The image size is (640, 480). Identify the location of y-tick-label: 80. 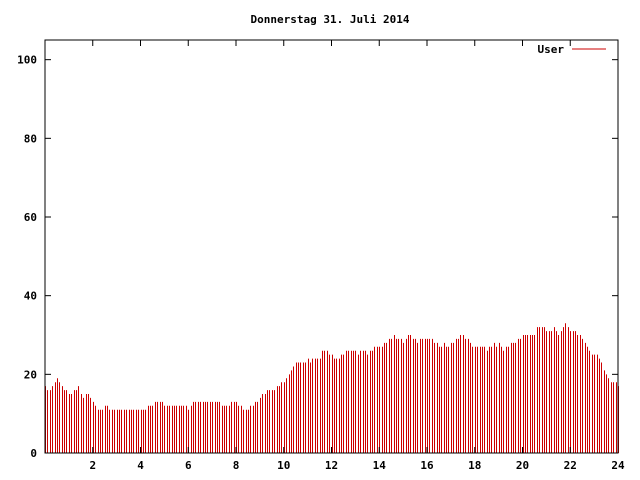
(30, 138).